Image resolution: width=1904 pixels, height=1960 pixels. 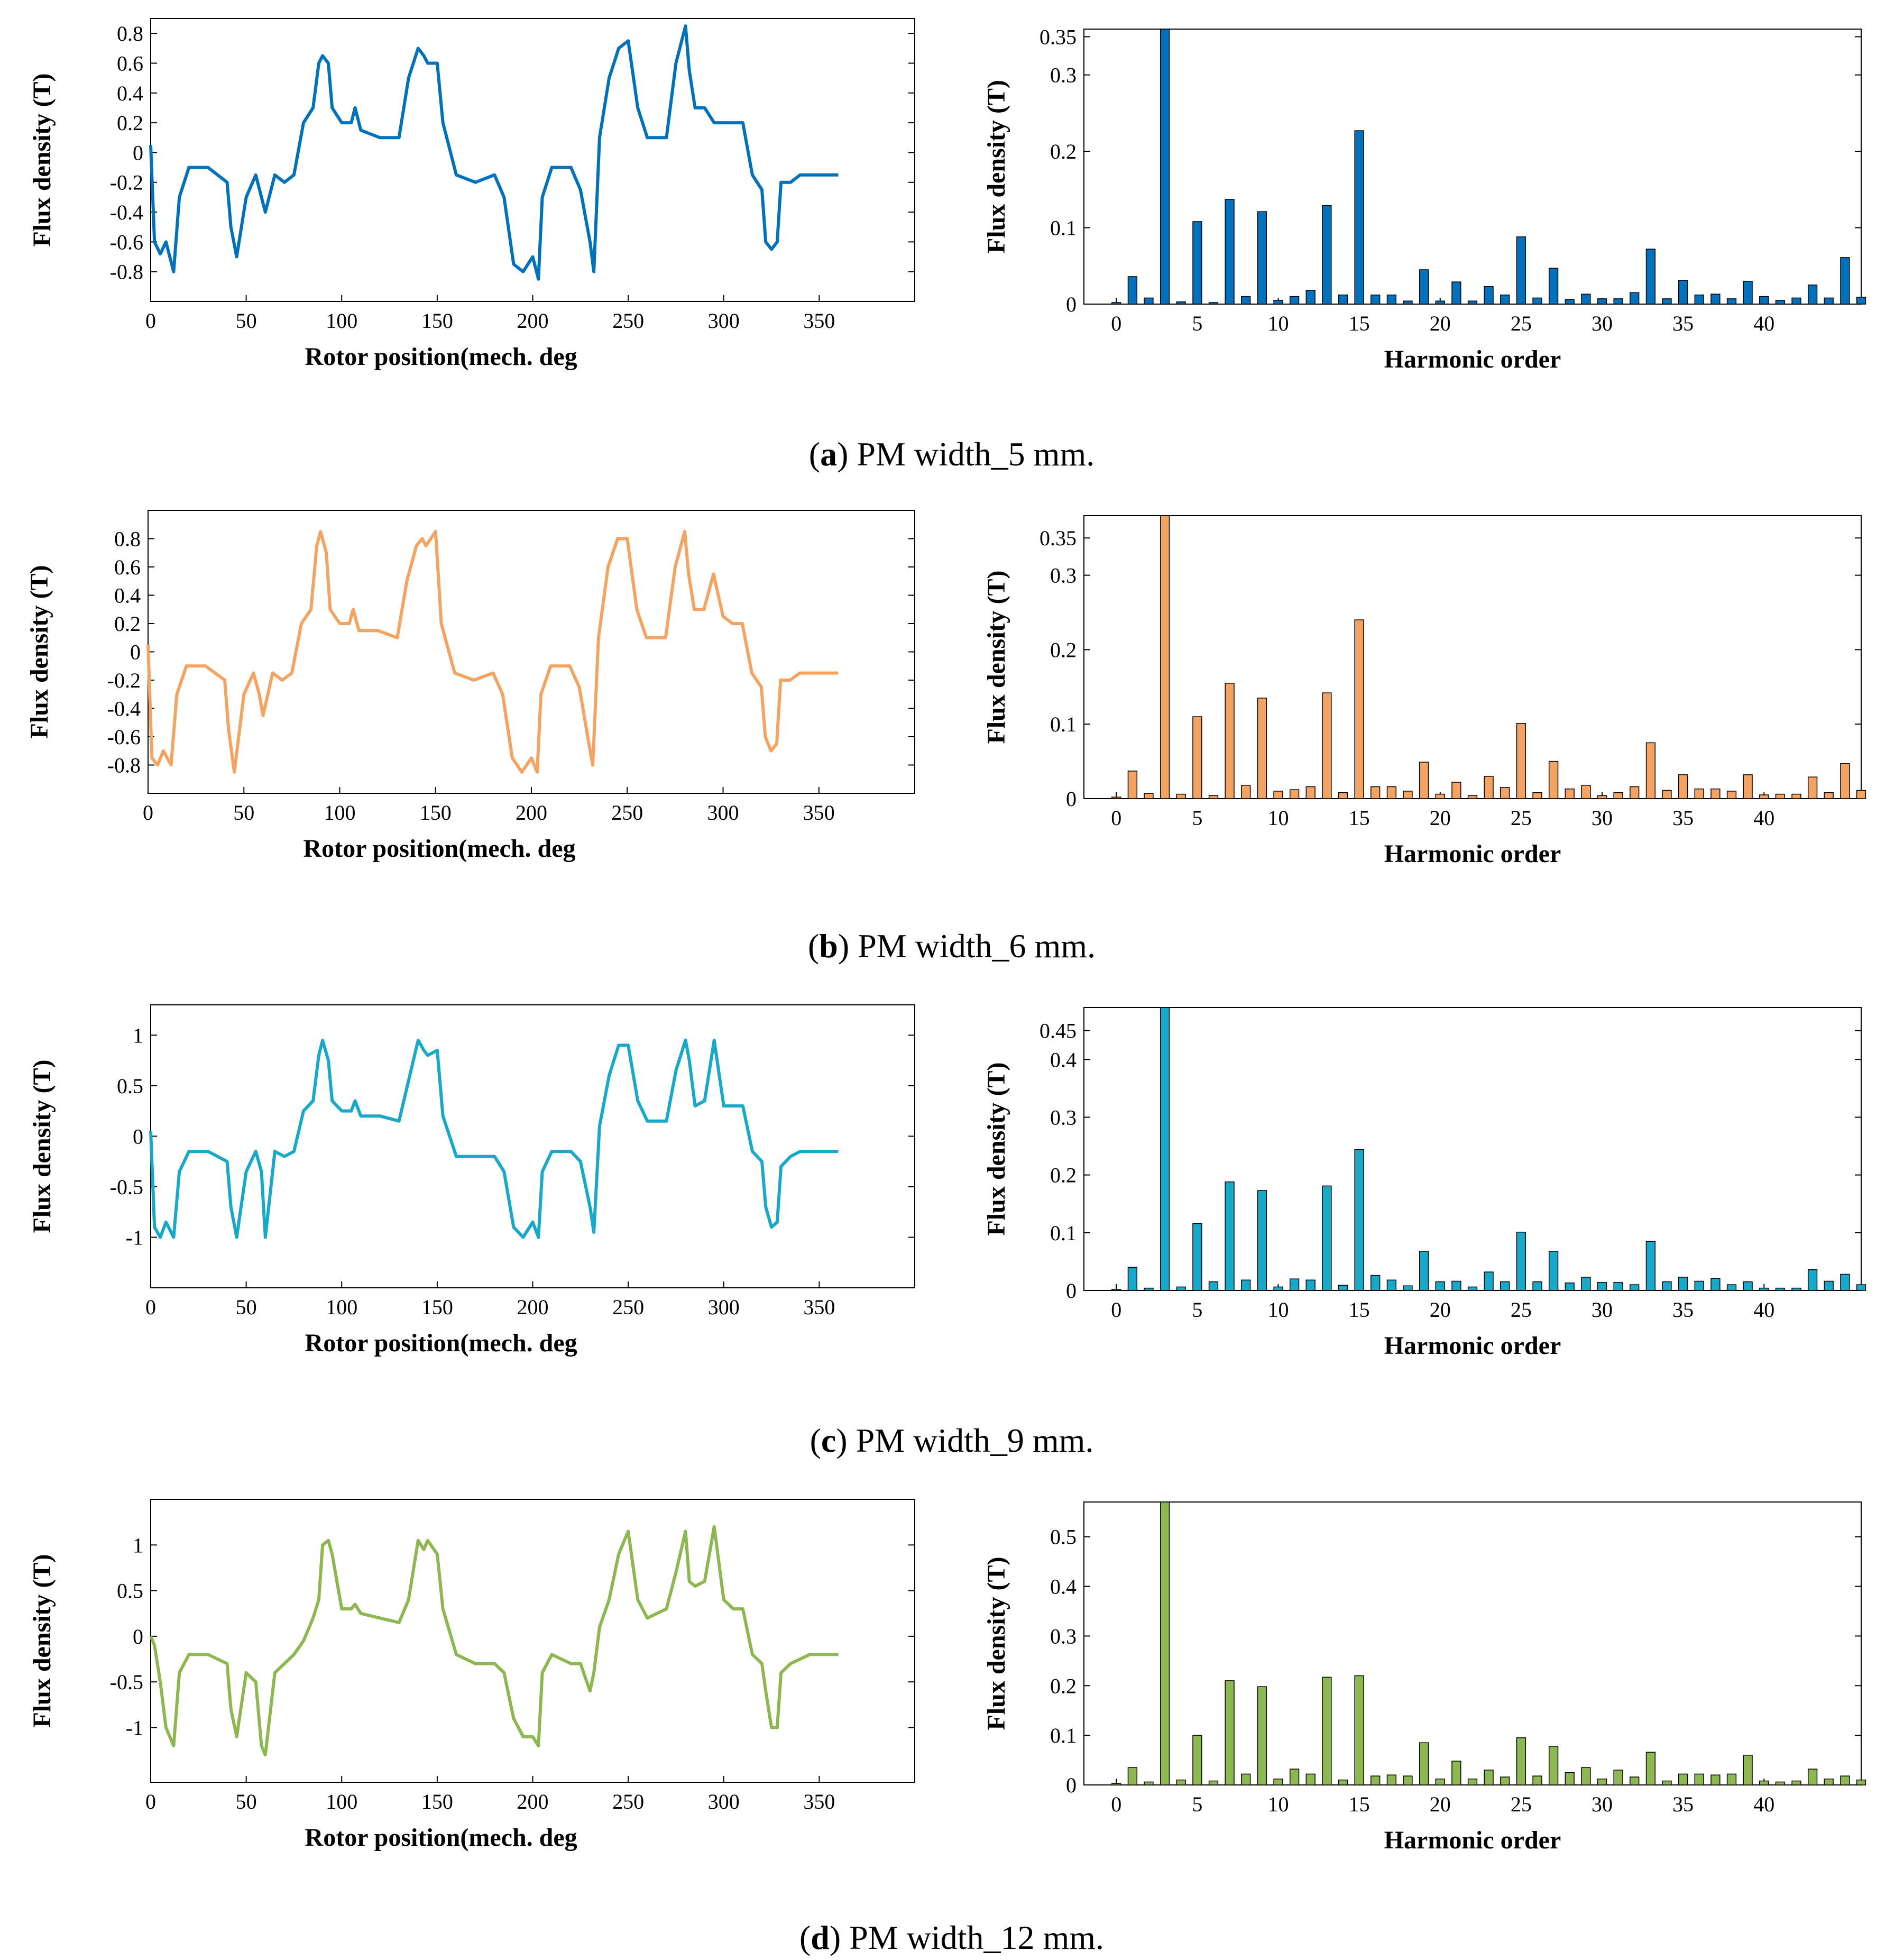 I want to click on x-axis-label: Rotor position(mech. deg, so click(x=439, y=849).